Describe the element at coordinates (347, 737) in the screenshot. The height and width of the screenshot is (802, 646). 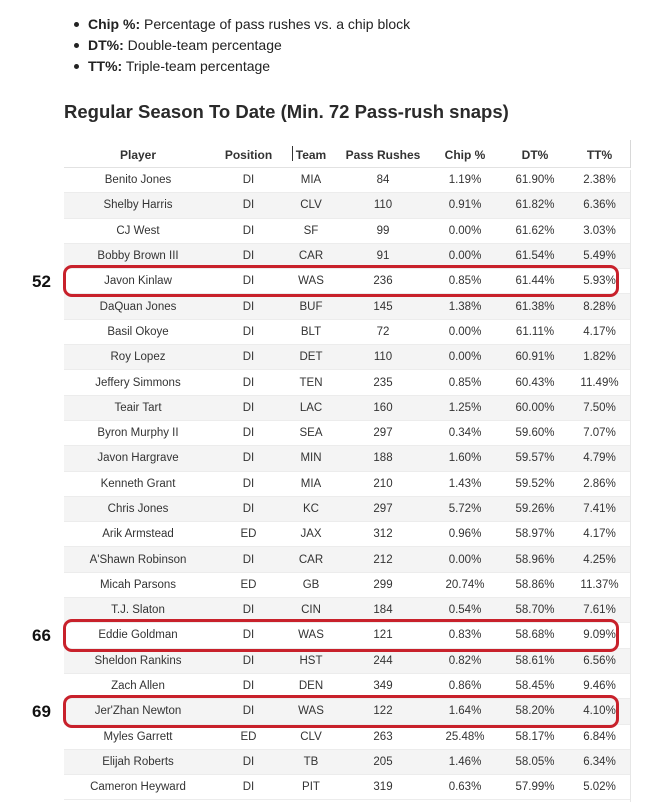
I see `table-row: Myles Garrett ED CLV 263 25.48% 58.17% 6.84%` at that location.